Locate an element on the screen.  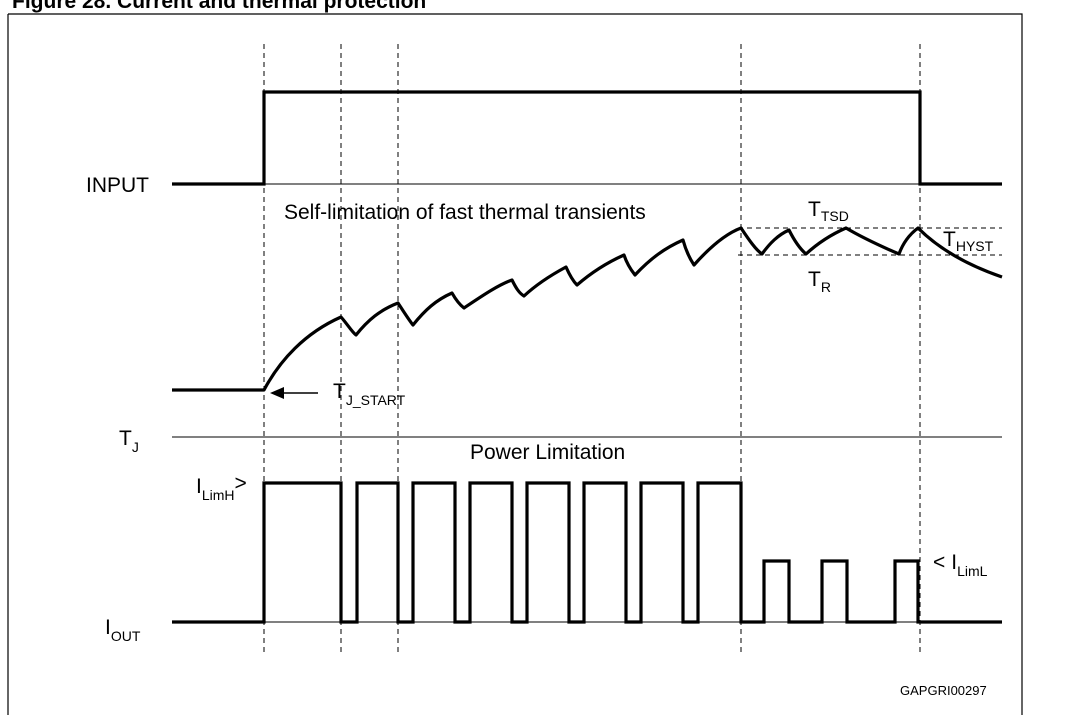
ttsd-label: TTSD is located at coordinates (828, 211).